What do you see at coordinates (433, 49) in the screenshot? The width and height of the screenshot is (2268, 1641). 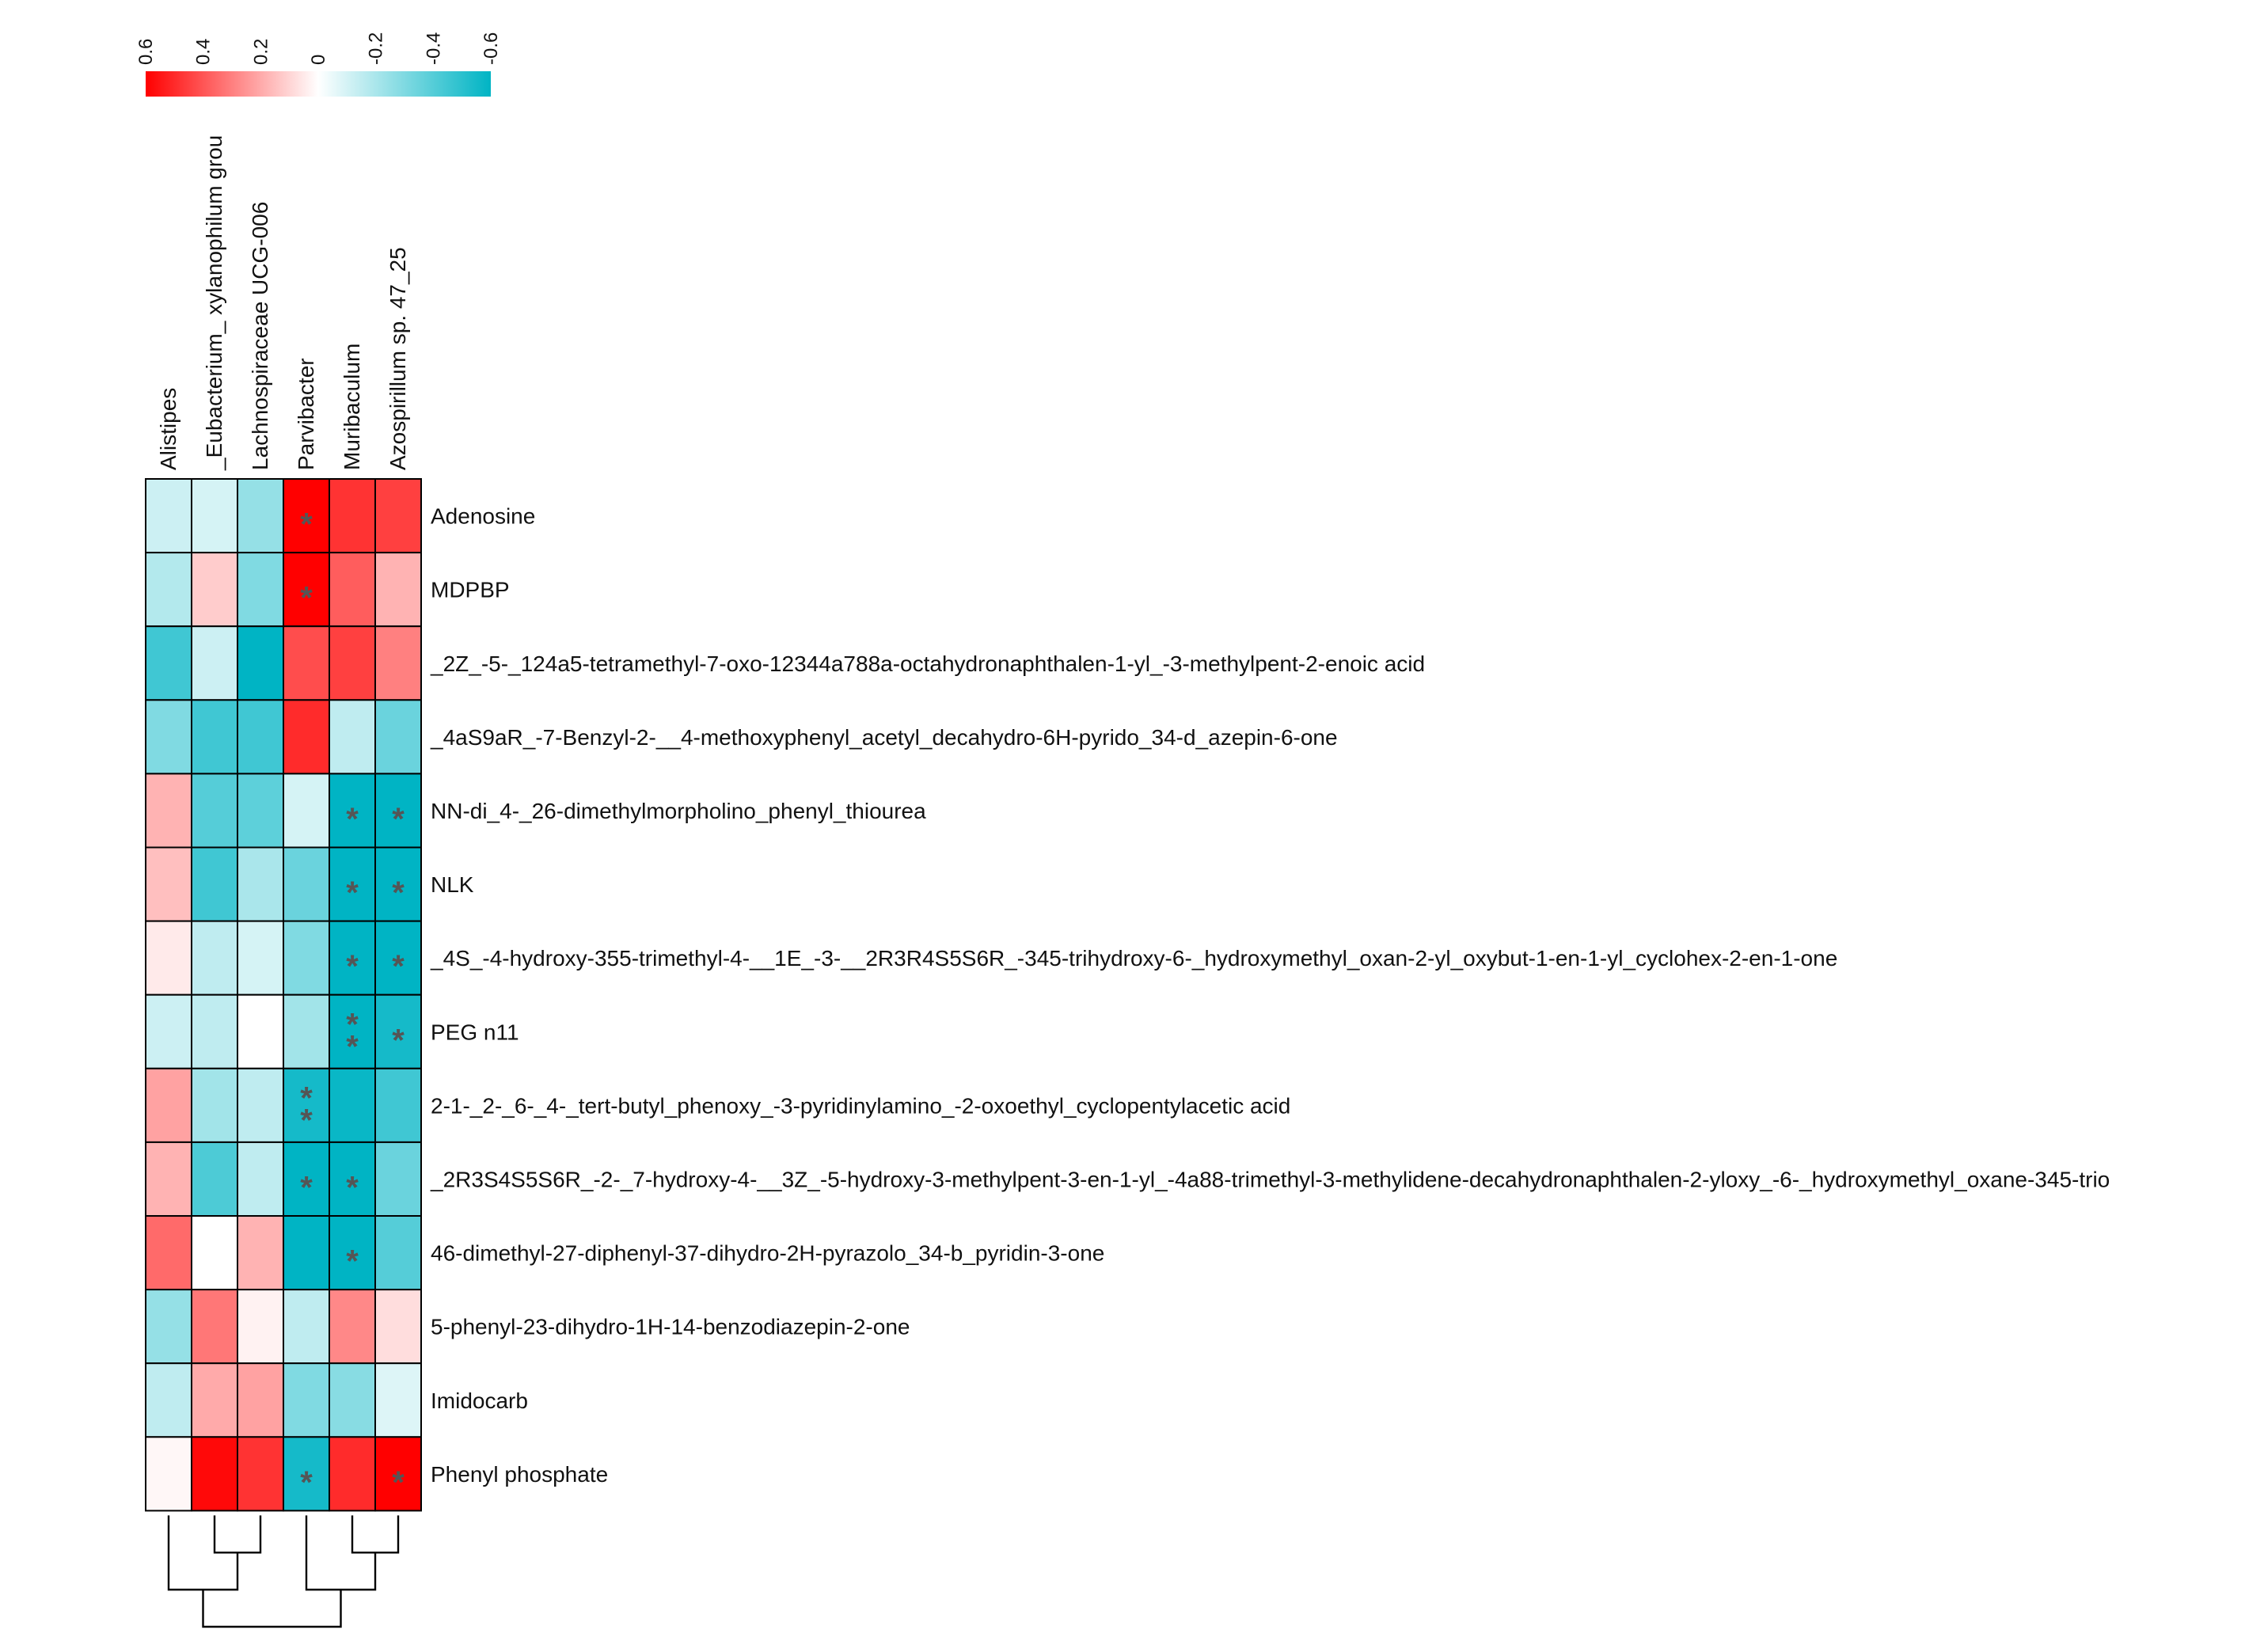 I see `color-scale-tick-label: -0.4` at bounding box center [433, 49].